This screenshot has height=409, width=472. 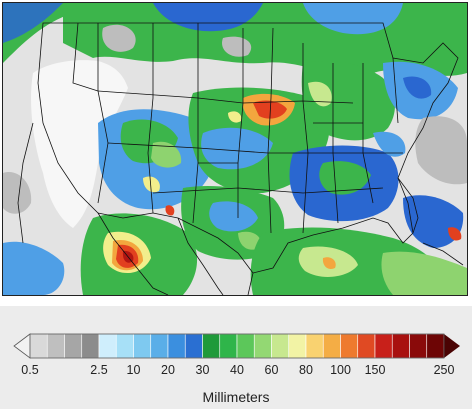 What do you see at coordinates (119, 38) in the screenshot?
I see `canada-gray-patches` at bounding box center [119, 38].